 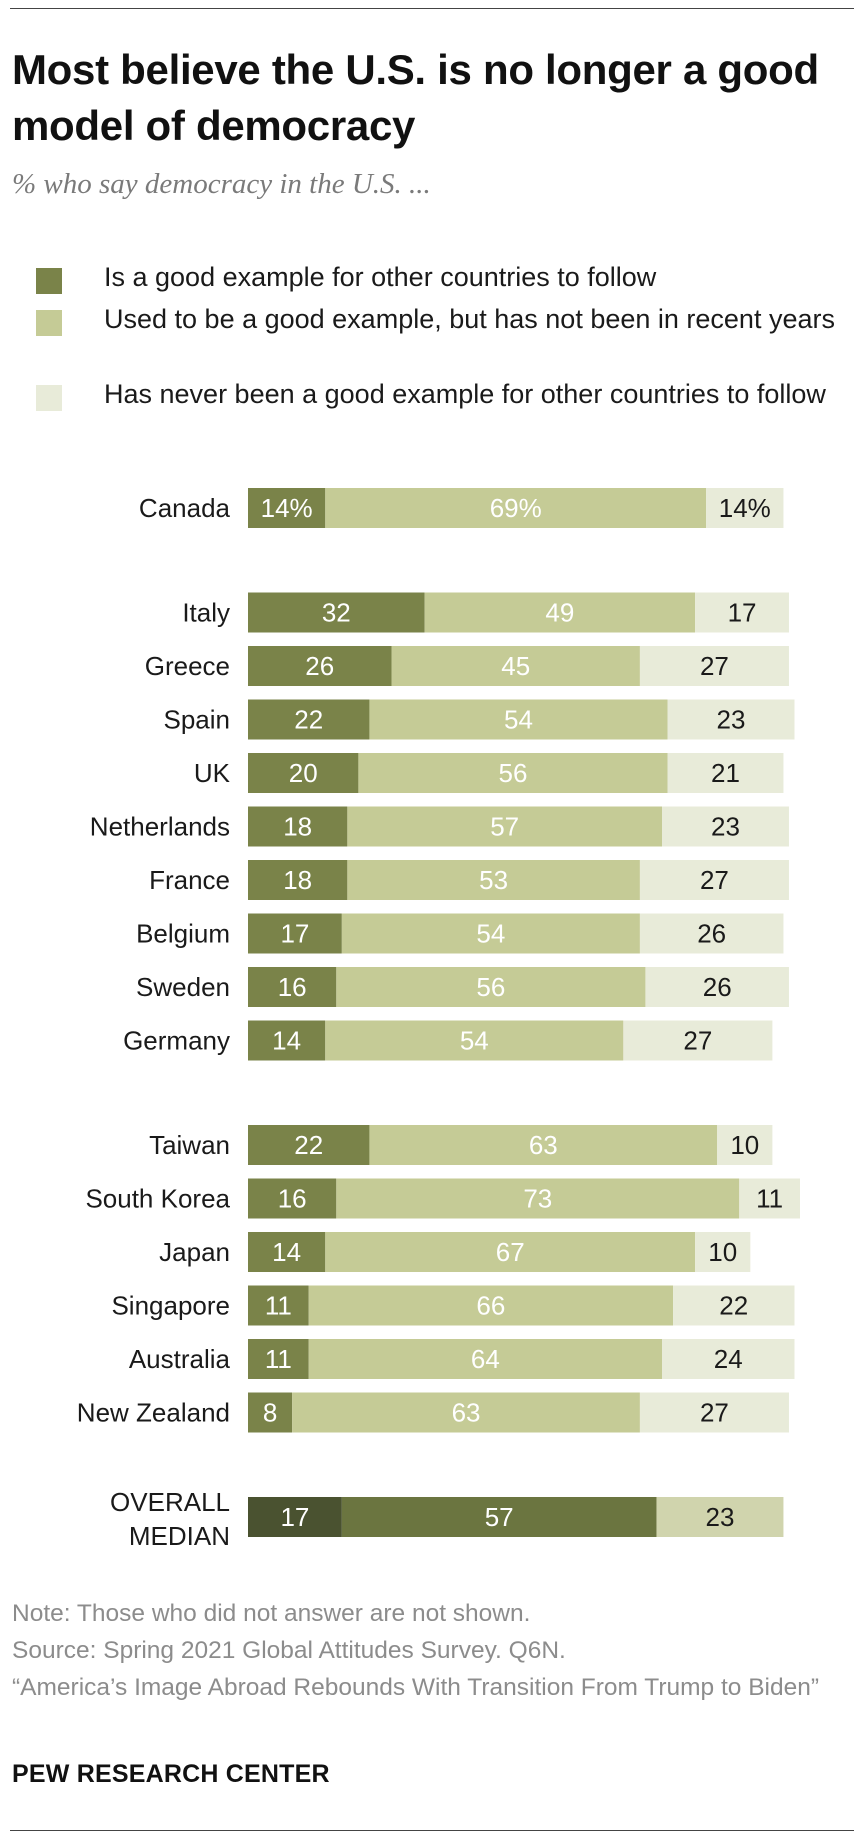 What do you see at coordinates (189, 1145) in the screenshot?
I see `category-label-taiwan: Taiwan` at bounding box center [189, 1145].